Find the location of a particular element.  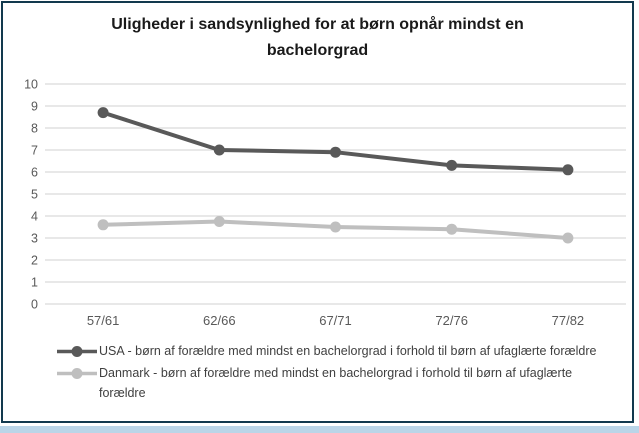

y-tick-label: 9 is located at coordinates (34, 107).